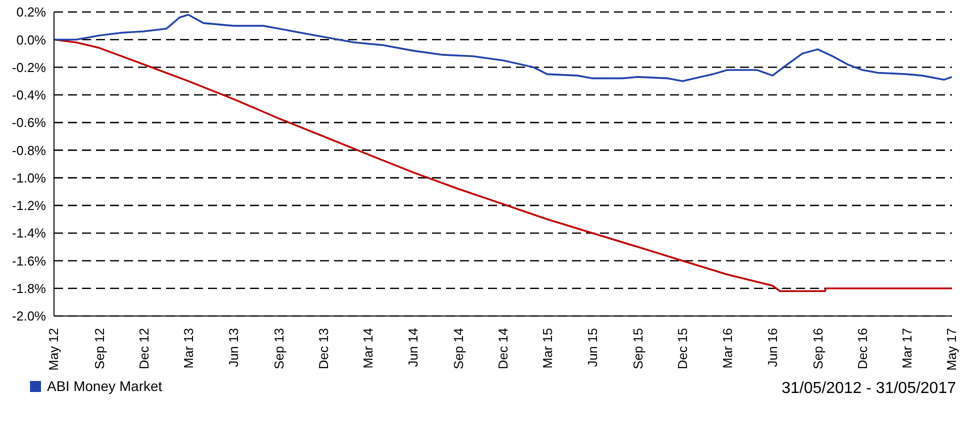 This screenshot has height=421, width=966. What do you see at coordinates (29, 233) in the screenshot?
I see `y-tick-label: -1.4%` at bounding box center [29, 233].